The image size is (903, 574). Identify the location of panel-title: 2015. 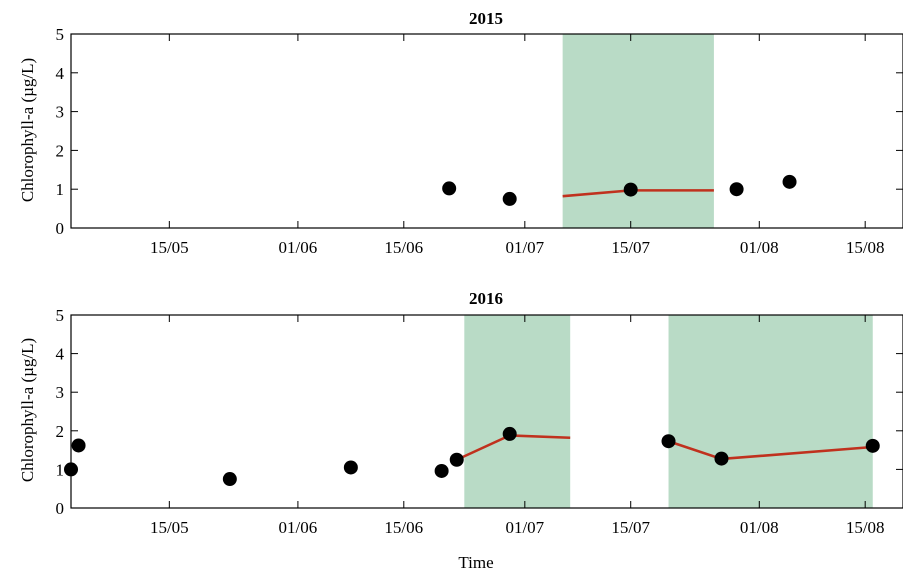
(486, 18).